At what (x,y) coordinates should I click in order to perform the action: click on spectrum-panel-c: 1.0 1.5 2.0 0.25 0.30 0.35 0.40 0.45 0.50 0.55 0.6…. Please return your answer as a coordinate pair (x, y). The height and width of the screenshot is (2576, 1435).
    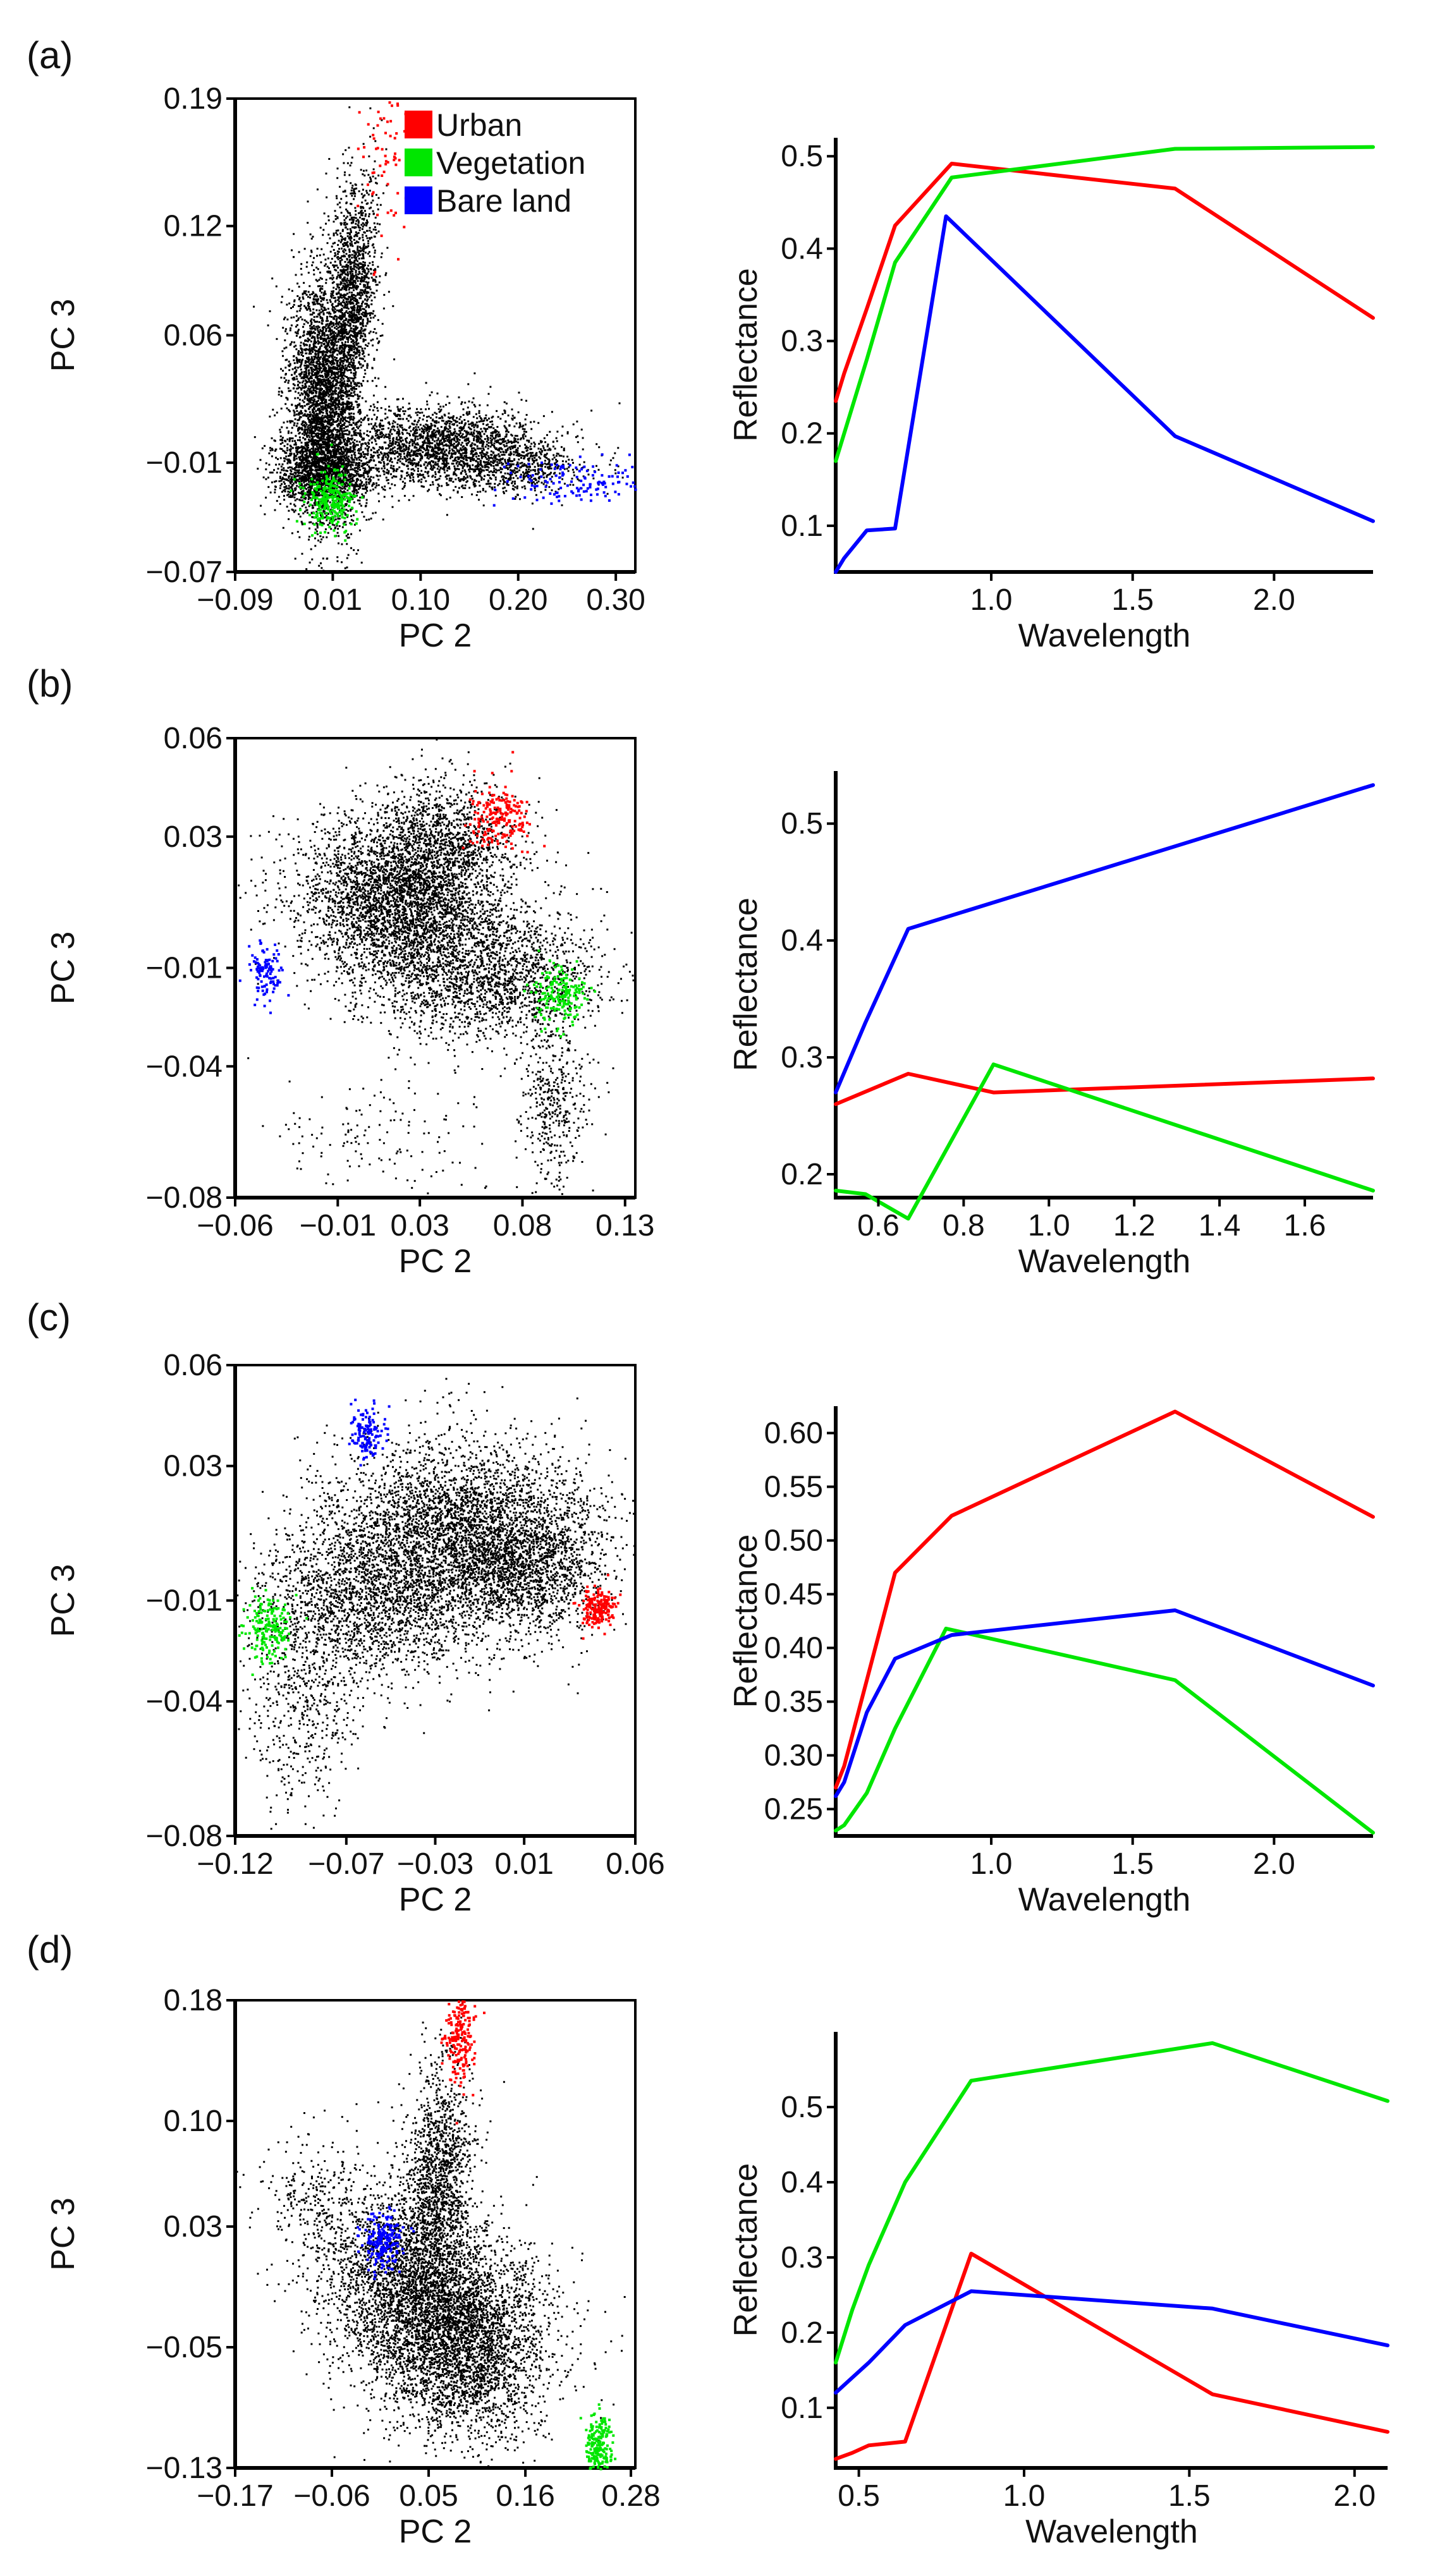
    Looking at the image, I should click on (1052, 1662).